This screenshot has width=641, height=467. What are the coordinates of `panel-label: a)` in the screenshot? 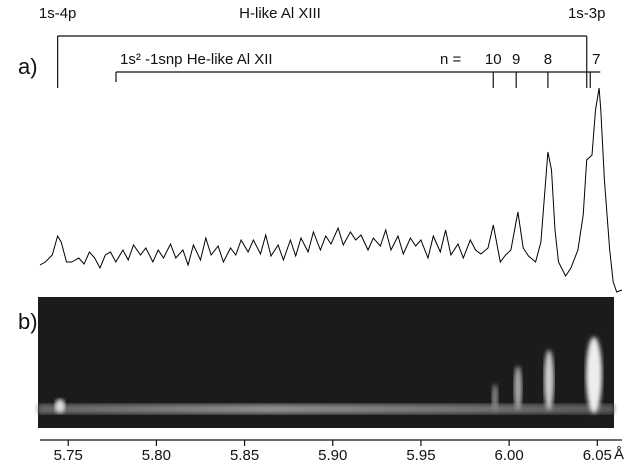 It's located at (28, 66).